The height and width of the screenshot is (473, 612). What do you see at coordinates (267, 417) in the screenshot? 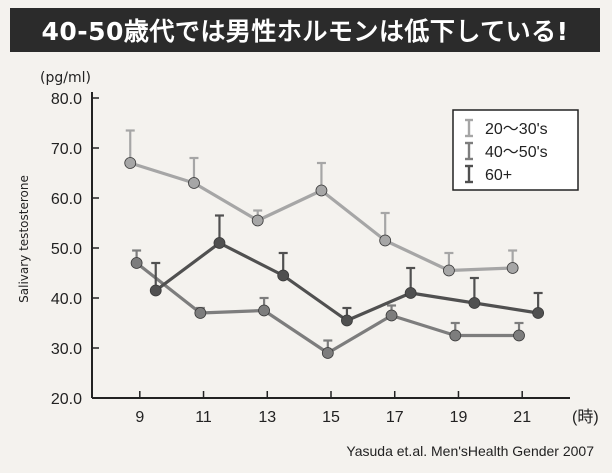
I see `x-tick-label: 13` at bounding box center [267, 417].